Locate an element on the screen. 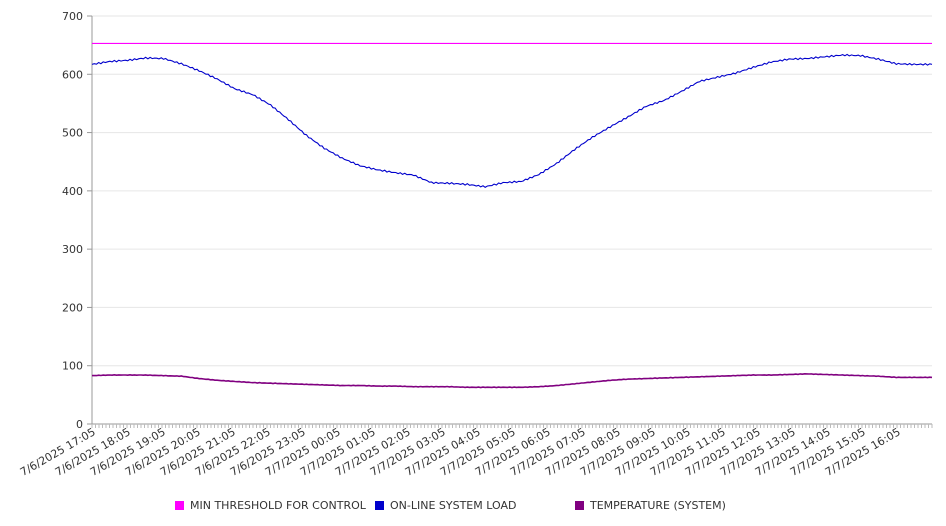 Image resolution: width=946 pixels, height=526 pixels. y-tick-label: 600 is located at coordinates (72, 74).